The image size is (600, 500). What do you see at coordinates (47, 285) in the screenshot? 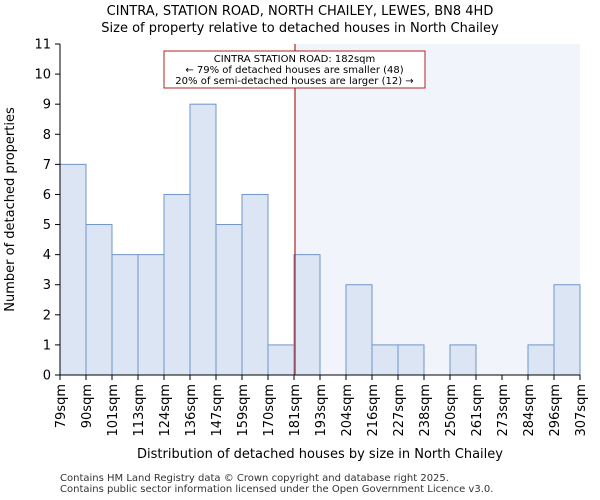
I see `y-tick-label: 3` at bounding box center [47, 285].